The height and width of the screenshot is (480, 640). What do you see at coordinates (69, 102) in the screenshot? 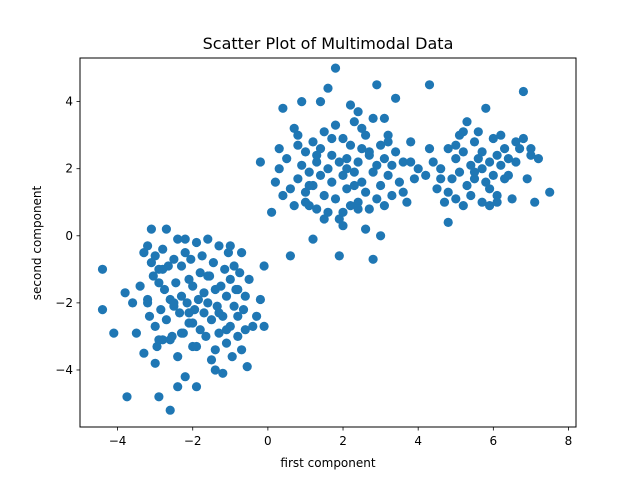
I see `y-tick-label: 4` at bounding box center [69, 102].